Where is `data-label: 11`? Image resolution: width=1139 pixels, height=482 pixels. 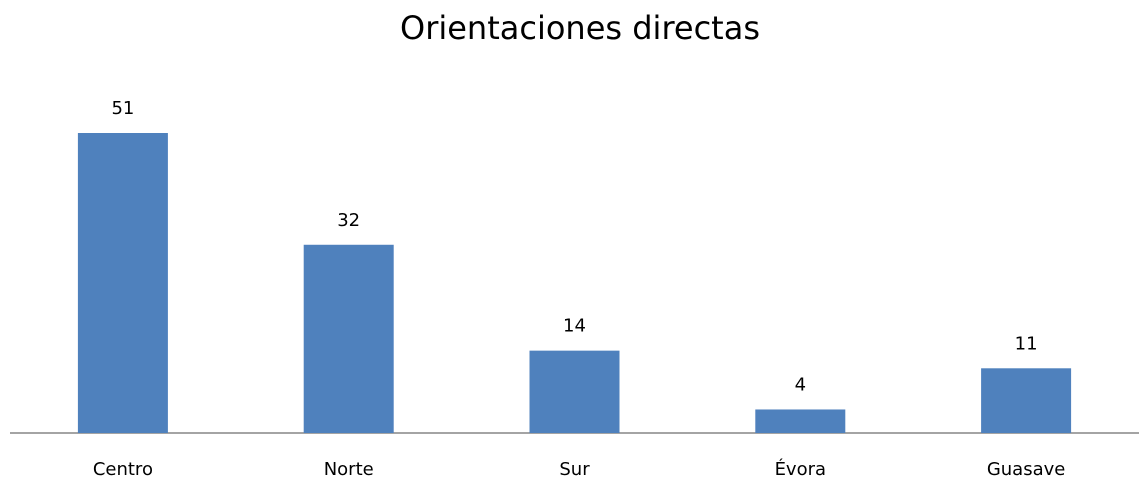
data-label: 11 is located at coordinates (1026, 343).